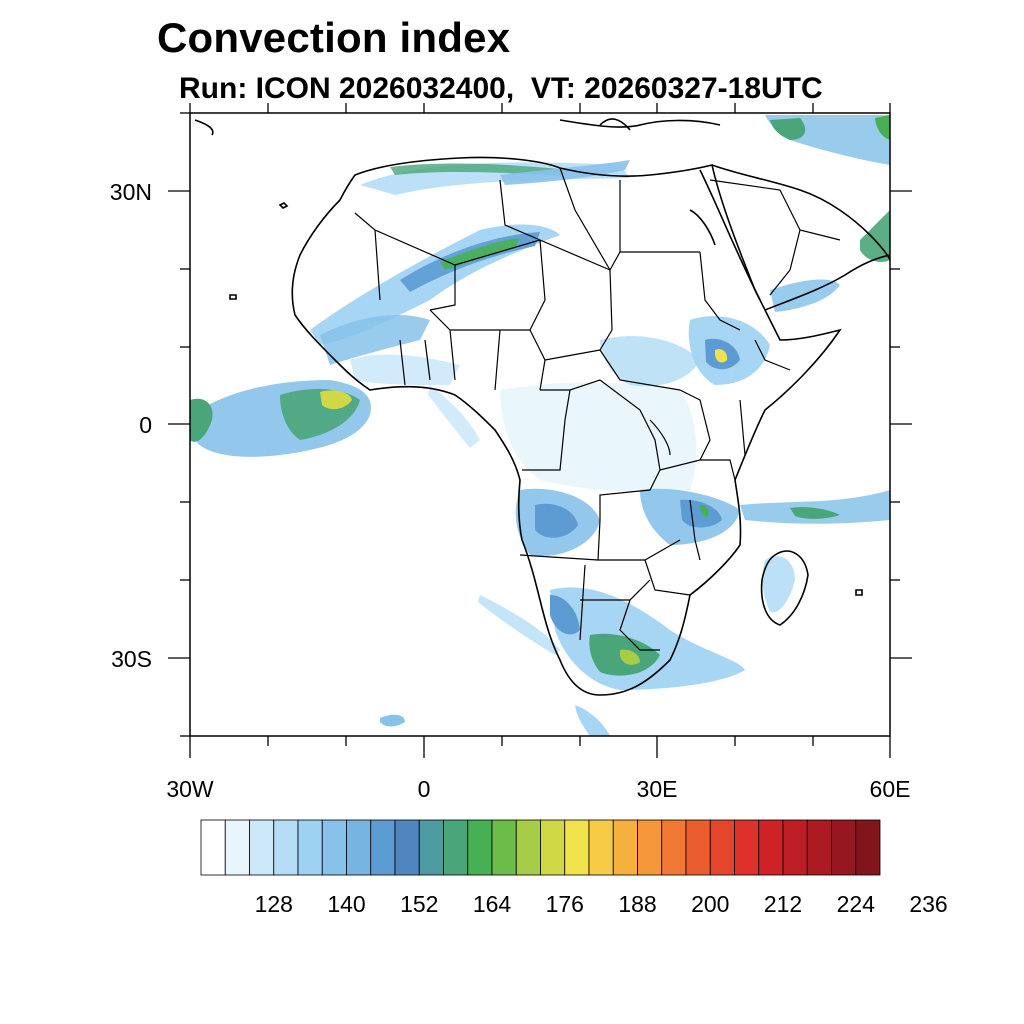 The image size is (1024, 1024). What do you see at coordinates (856, 904) in the screenshot?
I see `colorbar-label: 224` at bounding box center [856, 904].